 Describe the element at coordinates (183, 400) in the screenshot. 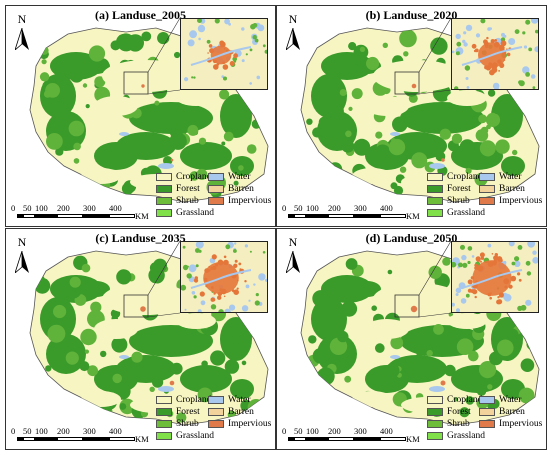

I see `legend-item: Cropland` at that location.